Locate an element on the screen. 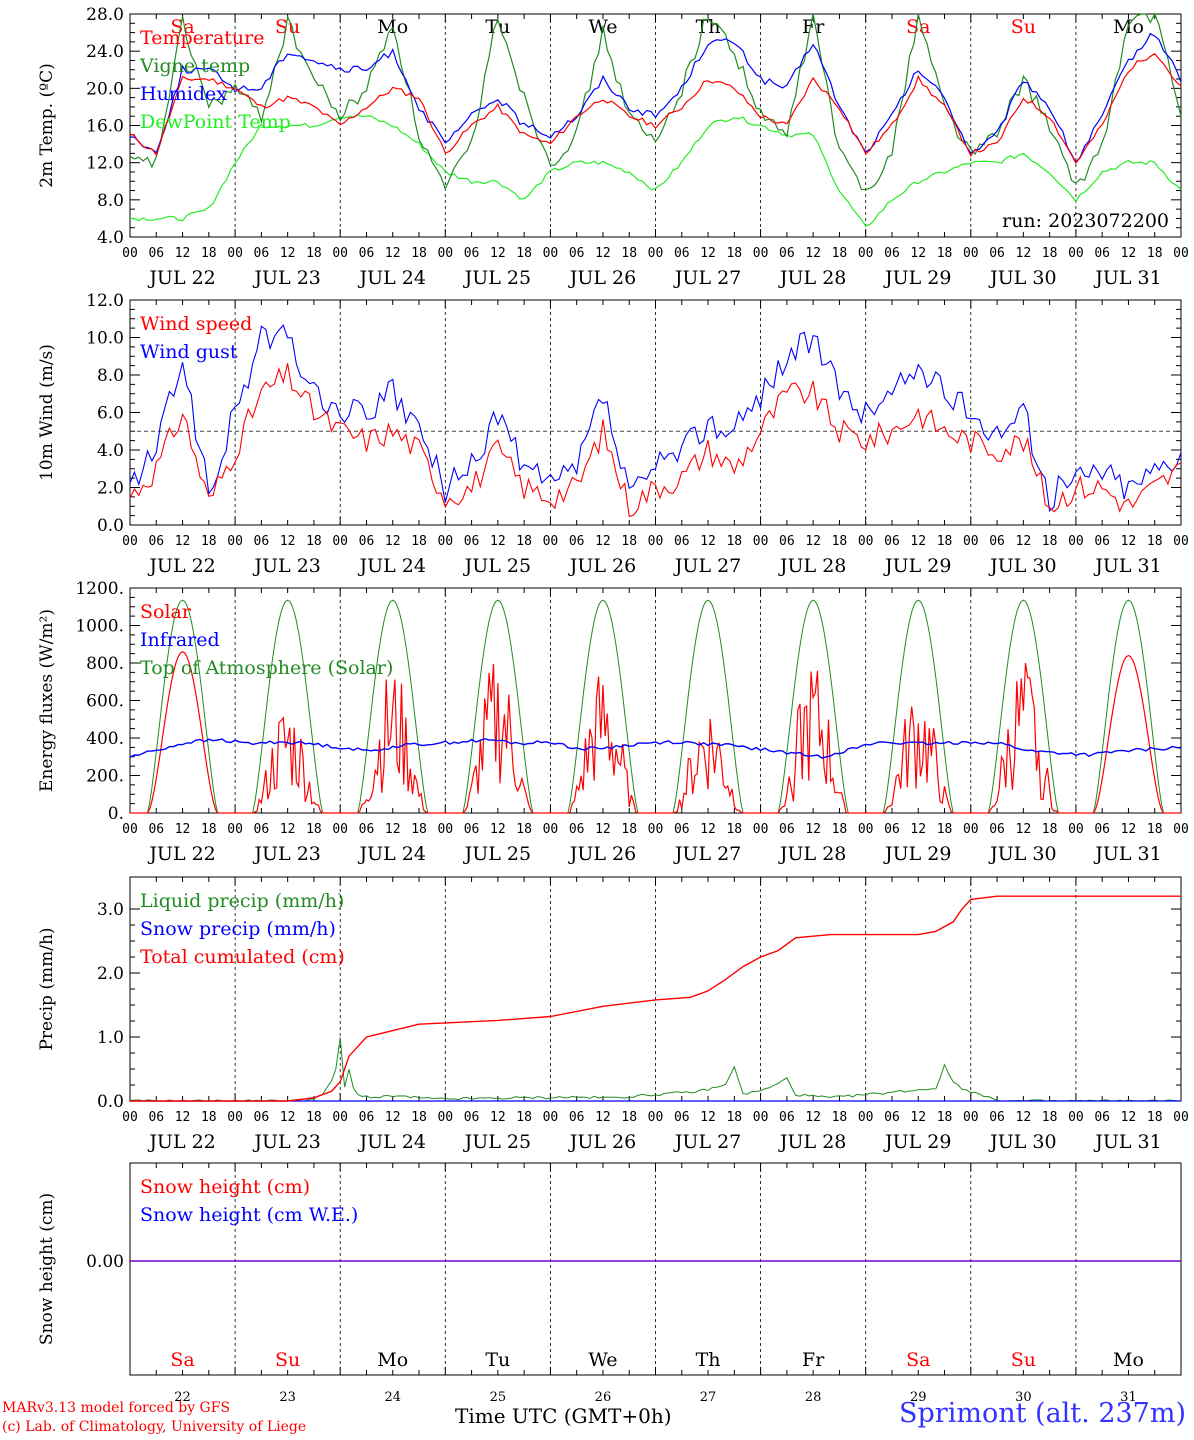  y-tick-label: 4.0 is located at coordinates (110, 451).